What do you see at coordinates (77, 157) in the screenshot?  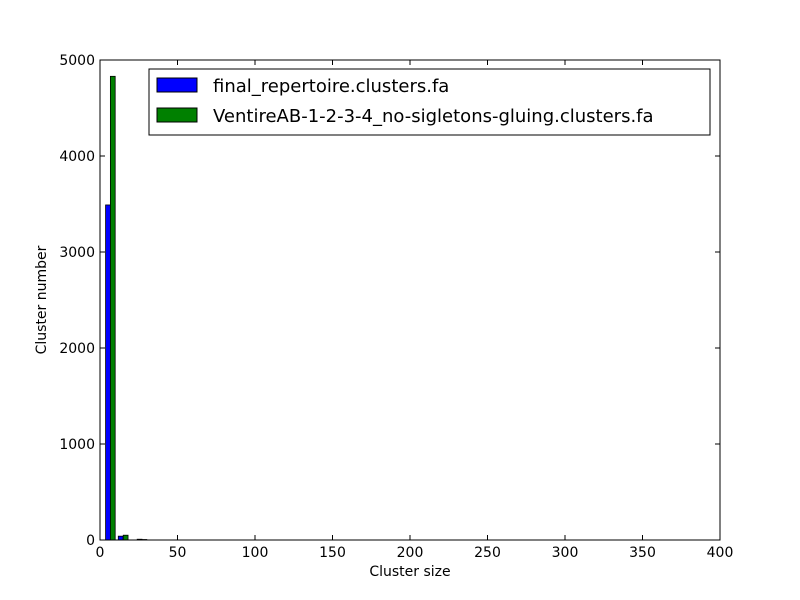 I see `y-tick-label: 4000` at bounding box center [77, 157].